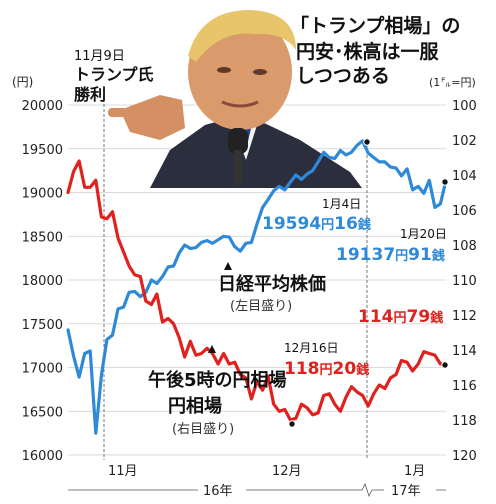 The image size is (496, 504). Describe the element at coordinates (423, 234) in the screenshot. I see `annotation-jan20-stock-date: 1月20日` at that location.